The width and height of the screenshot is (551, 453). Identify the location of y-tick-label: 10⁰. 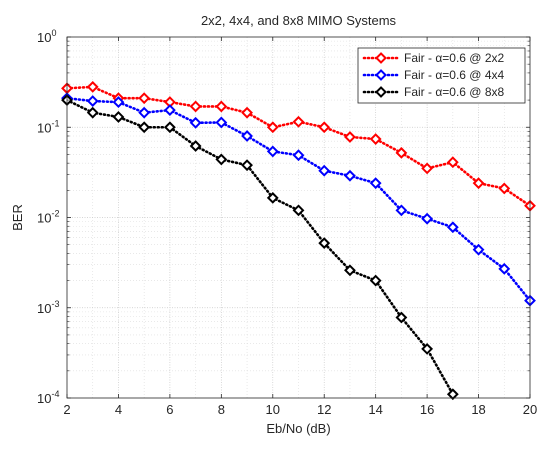
(46, 36).